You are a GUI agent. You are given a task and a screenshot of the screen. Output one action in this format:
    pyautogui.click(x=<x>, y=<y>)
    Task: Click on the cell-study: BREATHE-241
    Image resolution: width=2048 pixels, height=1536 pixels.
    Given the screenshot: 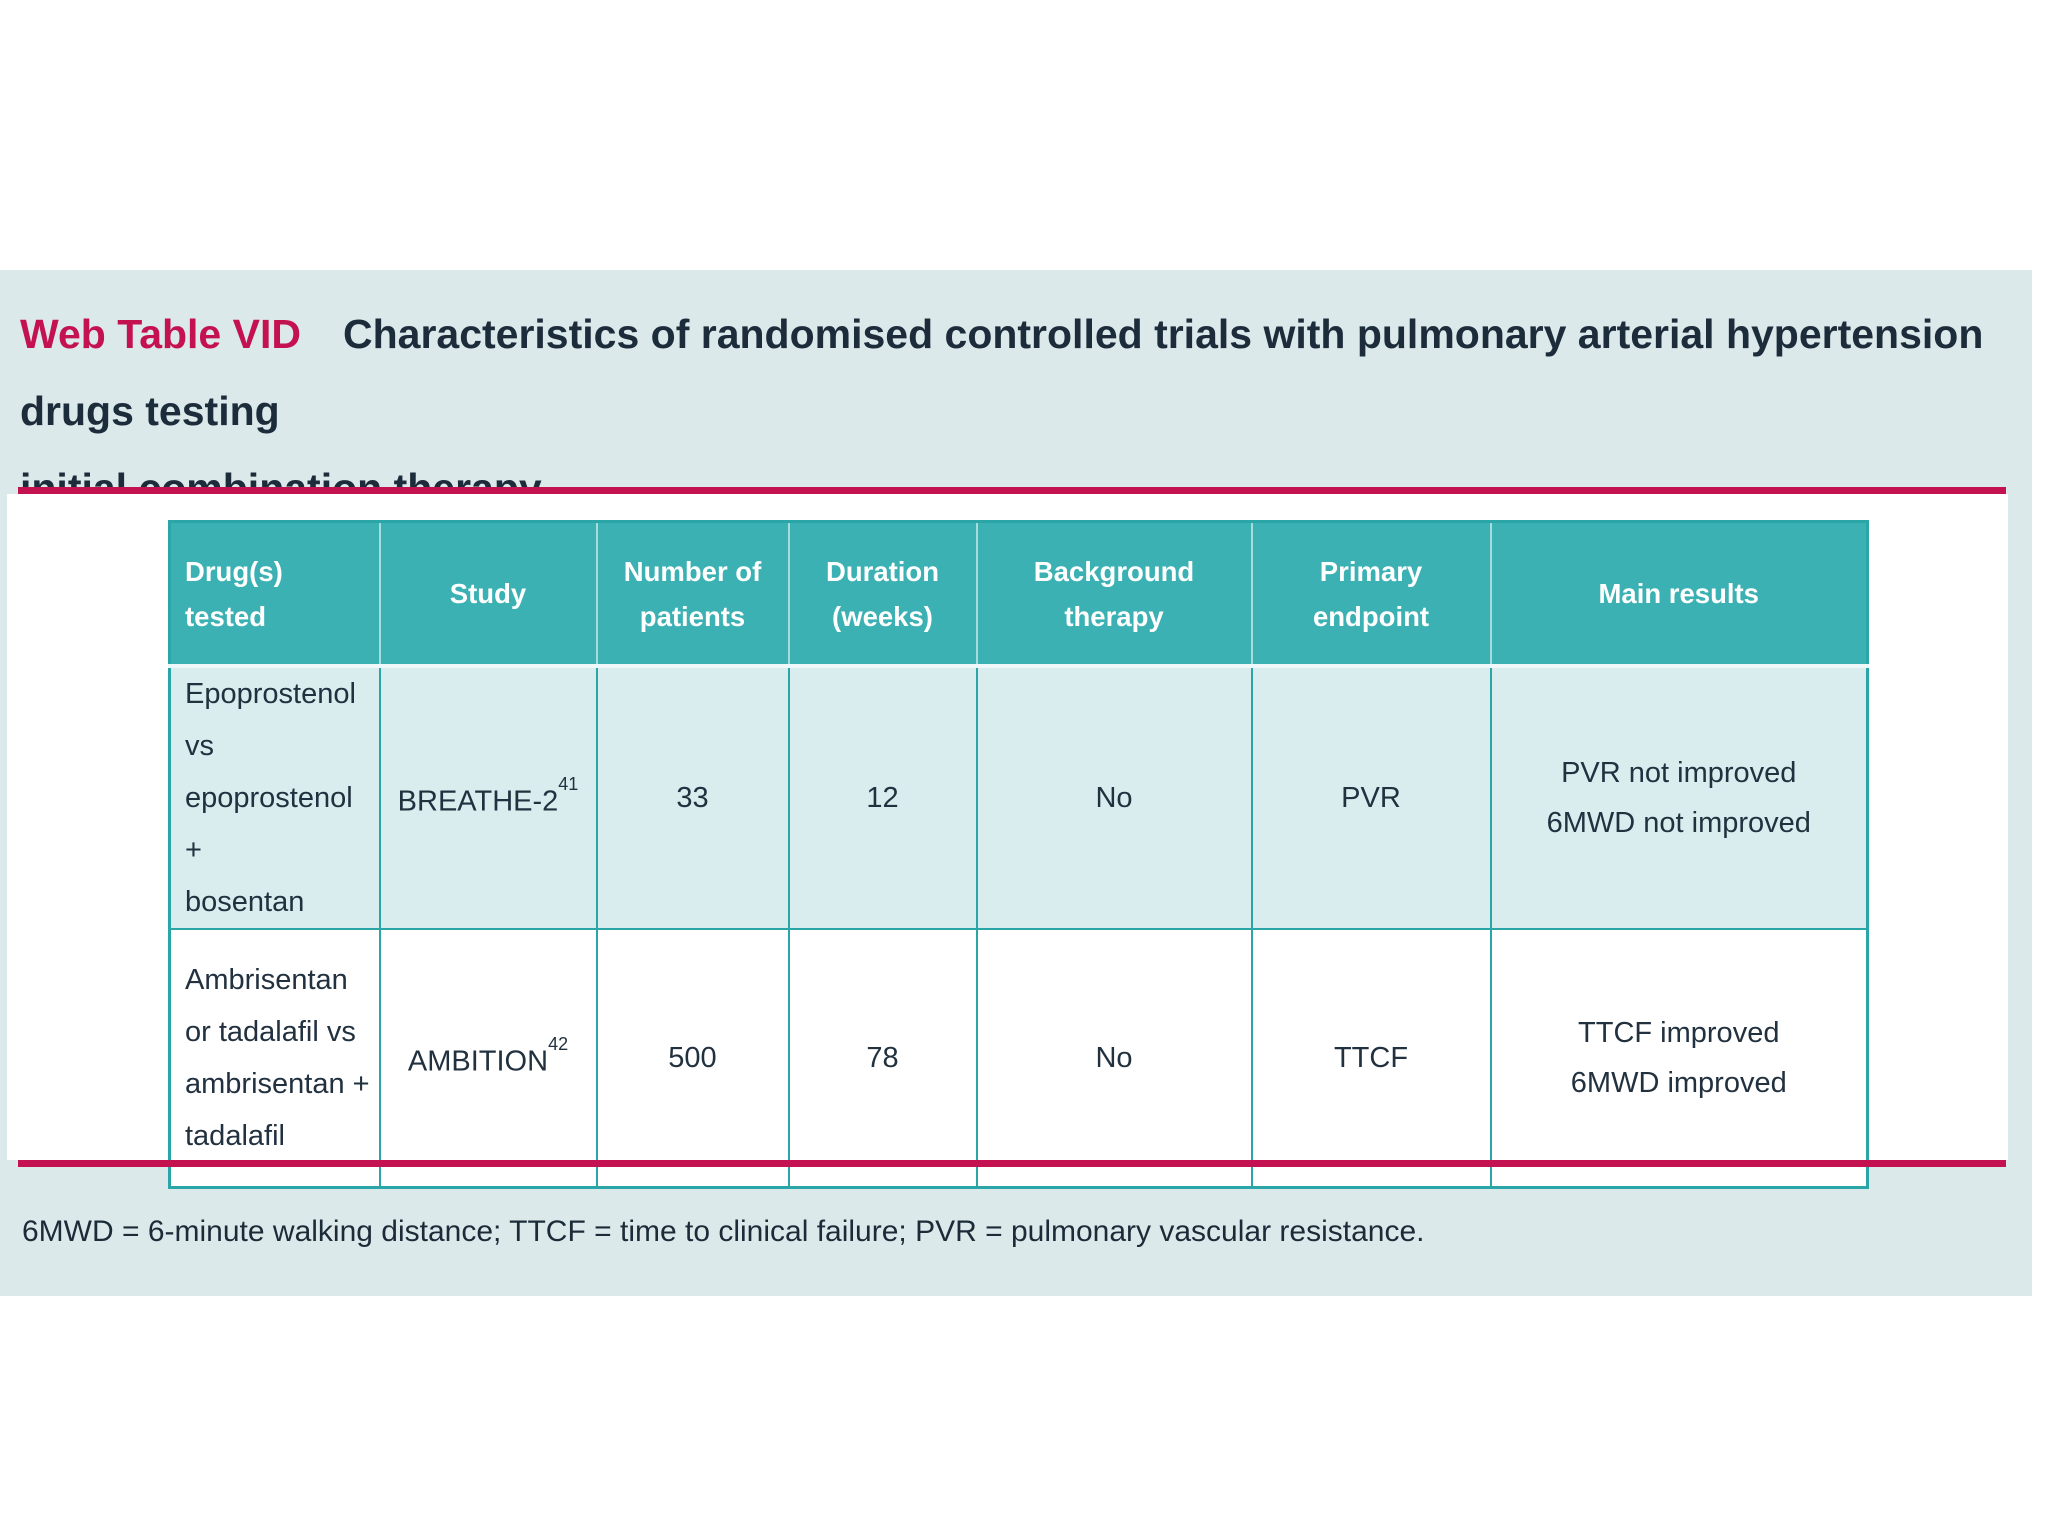 What is the action you would take?
    pyautogui.click(x=487, y=797)
    